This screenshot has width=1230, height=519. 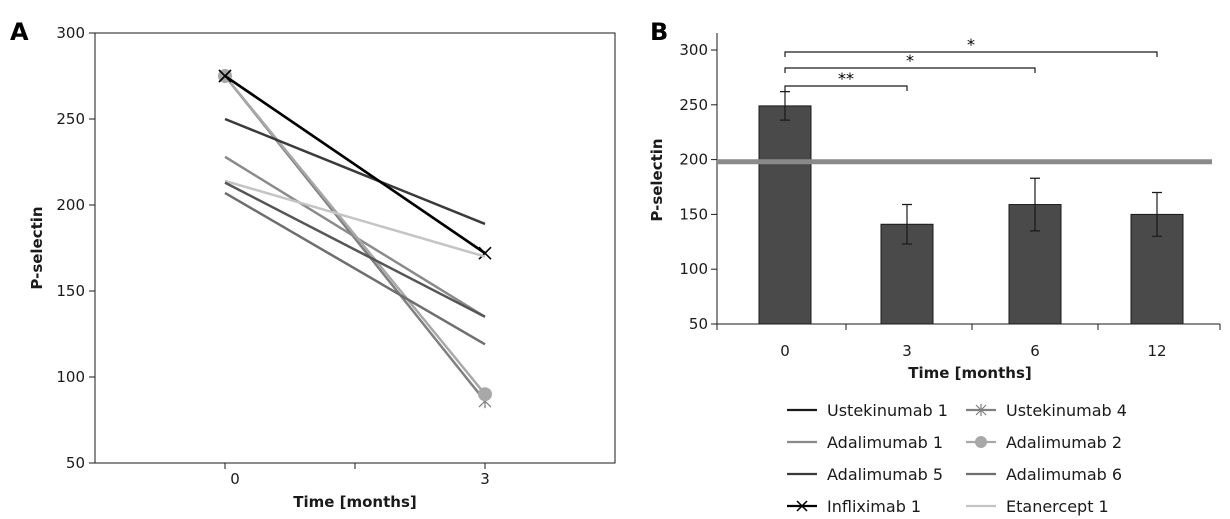 What do you see at coordinates (1035, 351) in the screenshot?
I see `panel-b-x-tick-label: 6` at bounding box center [1035, 351].